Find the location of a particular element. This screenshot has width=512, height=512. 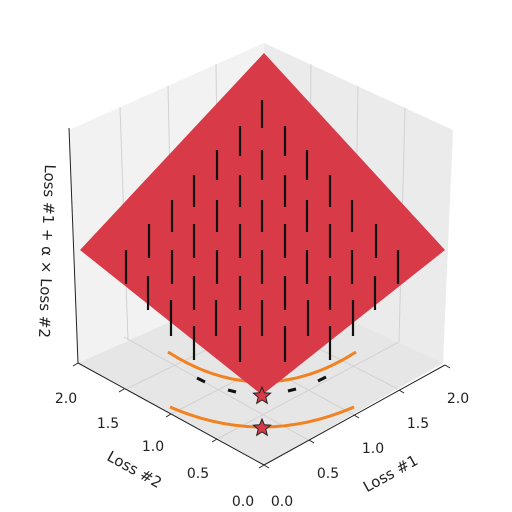

x-tick-label: 0.5 is located at coordinates (328, 474).